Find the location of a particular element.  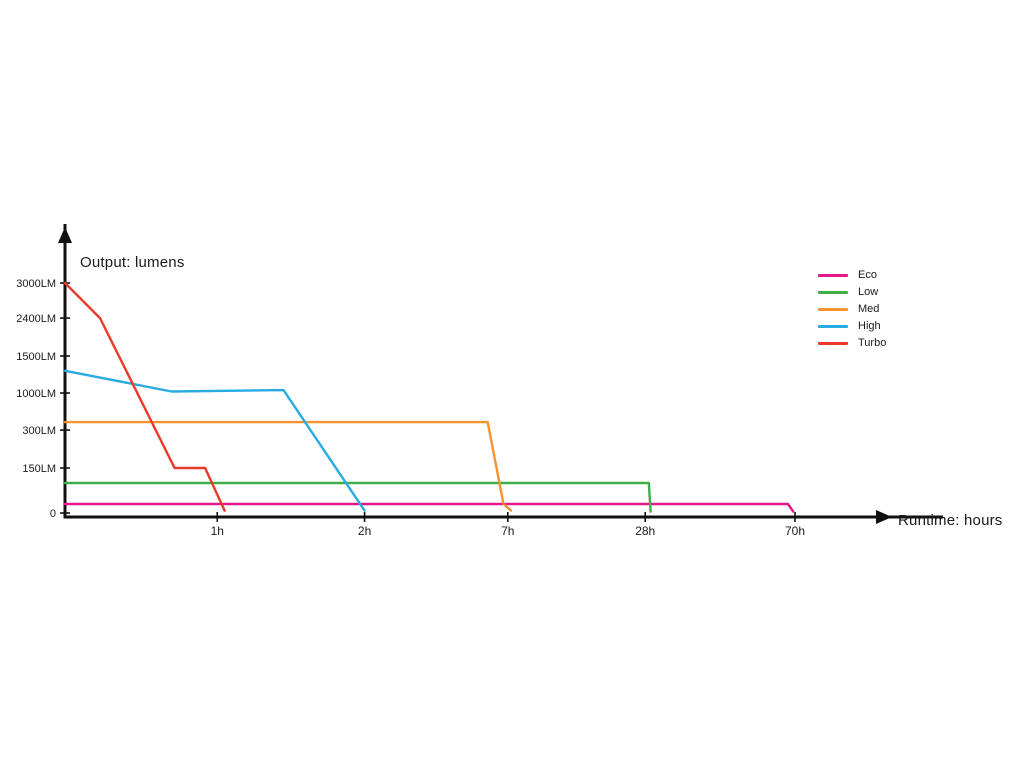

legend-label: Low is located at coordinates (868, 292).